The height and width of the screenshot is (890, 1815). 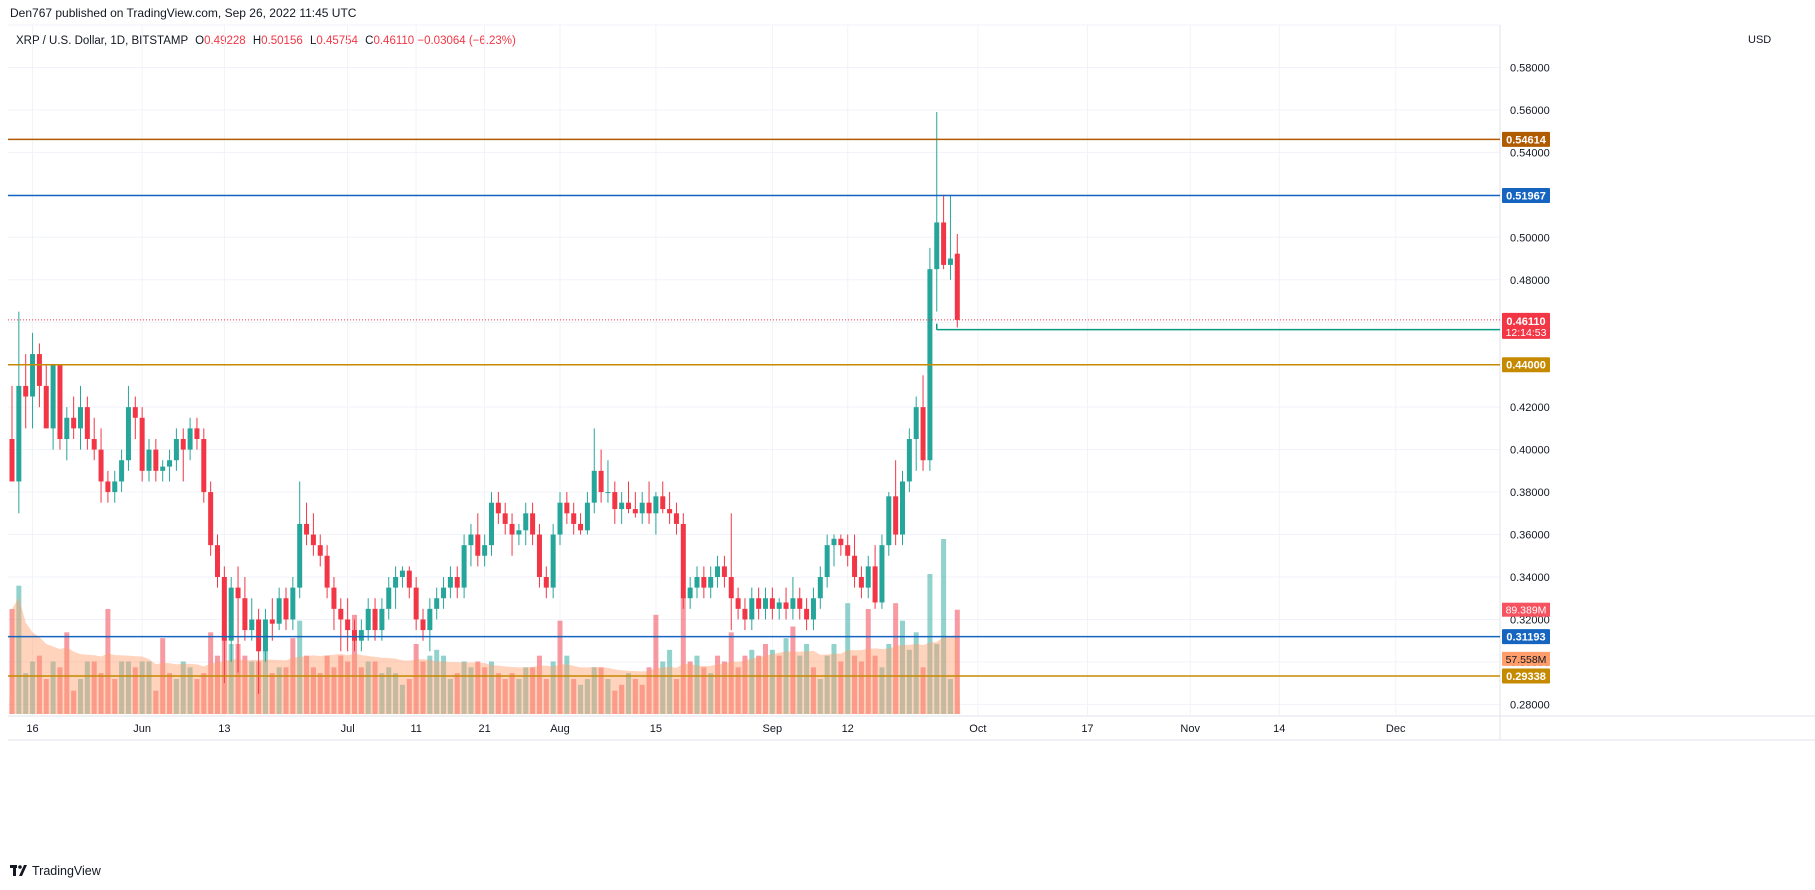 I want to click on time-tick-label: Jun, so click(x=142, y=729).